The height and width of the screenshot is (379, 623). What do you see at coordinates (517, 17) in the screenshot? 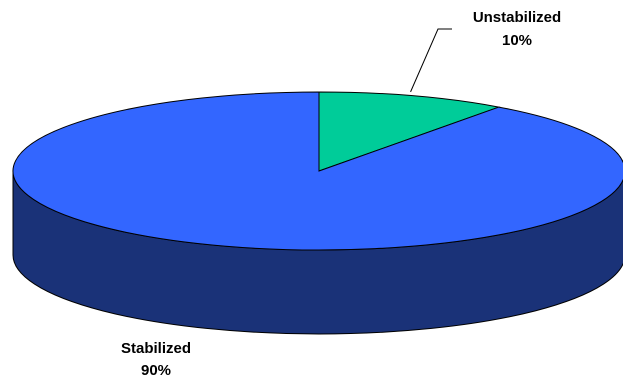
I see `slice-label-unstabilized-name: Unstabilized` at bounding box center [517, 17].